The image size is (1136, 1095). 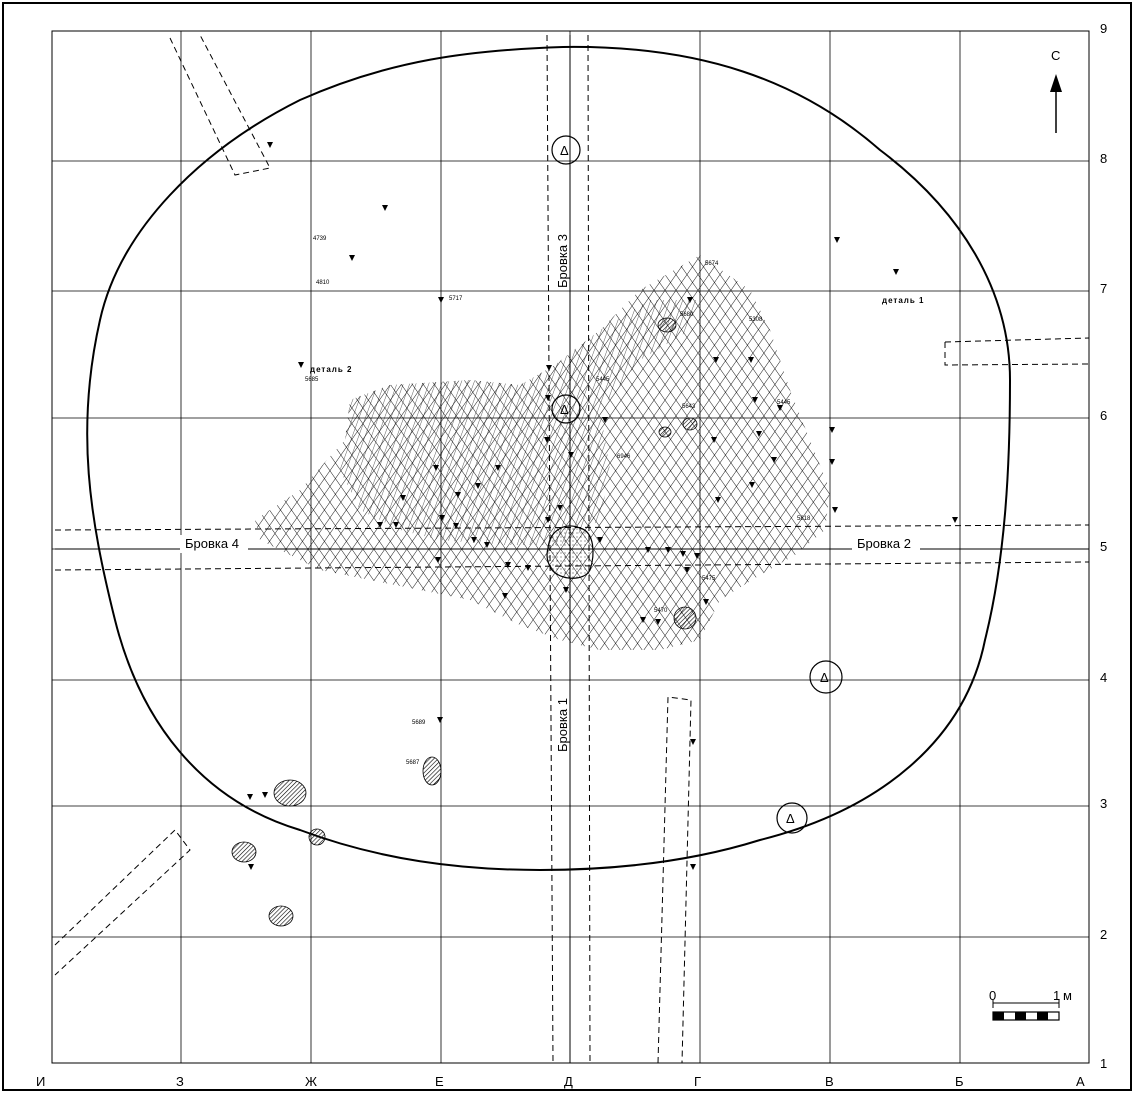 I want to click on row-label: 8, so click(x=1103, y=158).